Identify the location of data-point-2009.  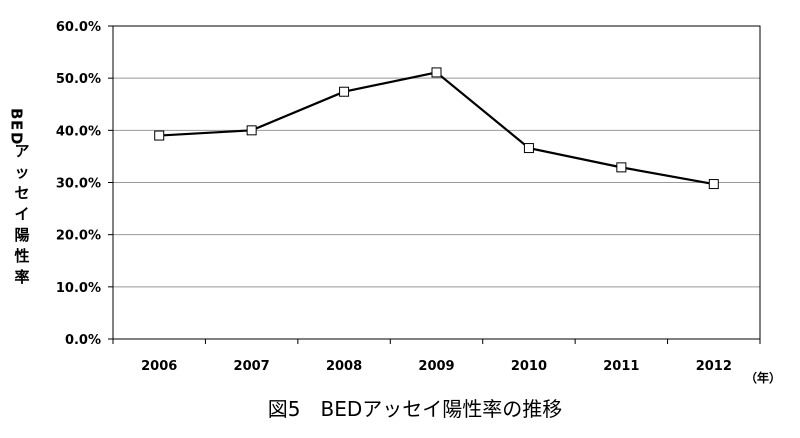
(436, 72).